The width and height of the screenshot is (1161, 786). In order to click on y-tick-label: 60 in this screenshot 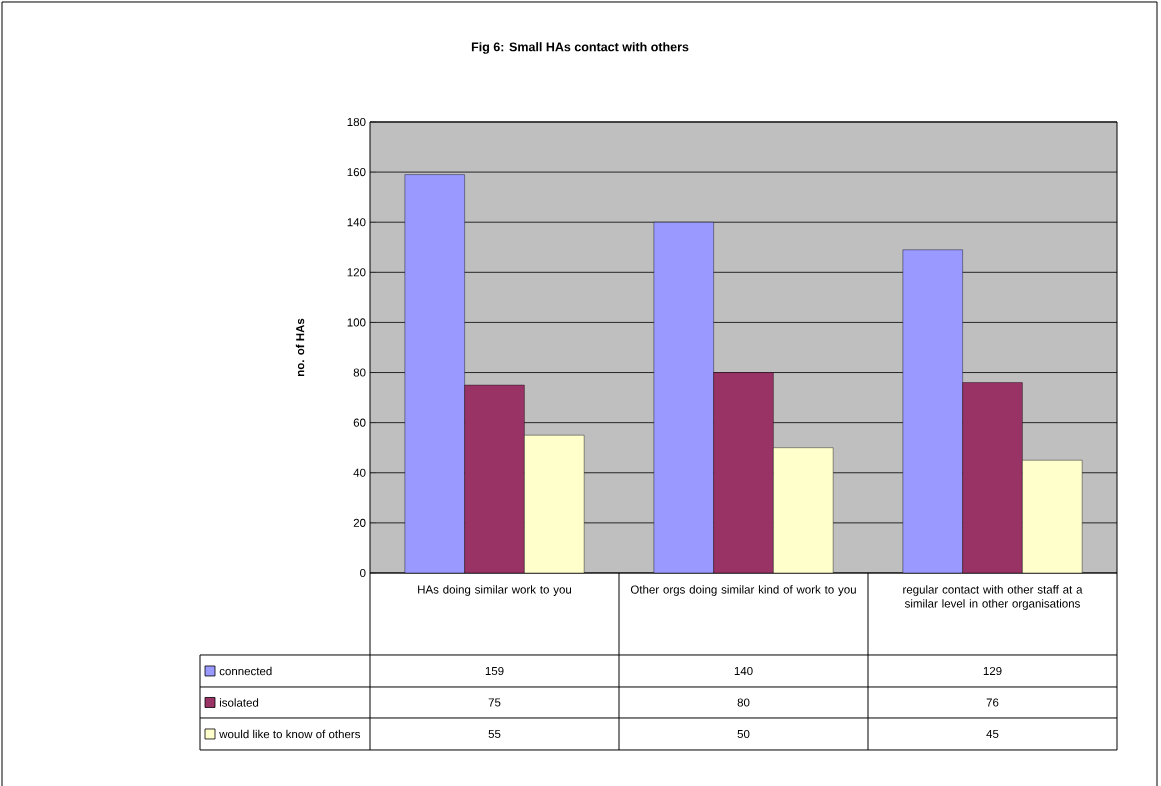, I will do `click(359, 422)`.